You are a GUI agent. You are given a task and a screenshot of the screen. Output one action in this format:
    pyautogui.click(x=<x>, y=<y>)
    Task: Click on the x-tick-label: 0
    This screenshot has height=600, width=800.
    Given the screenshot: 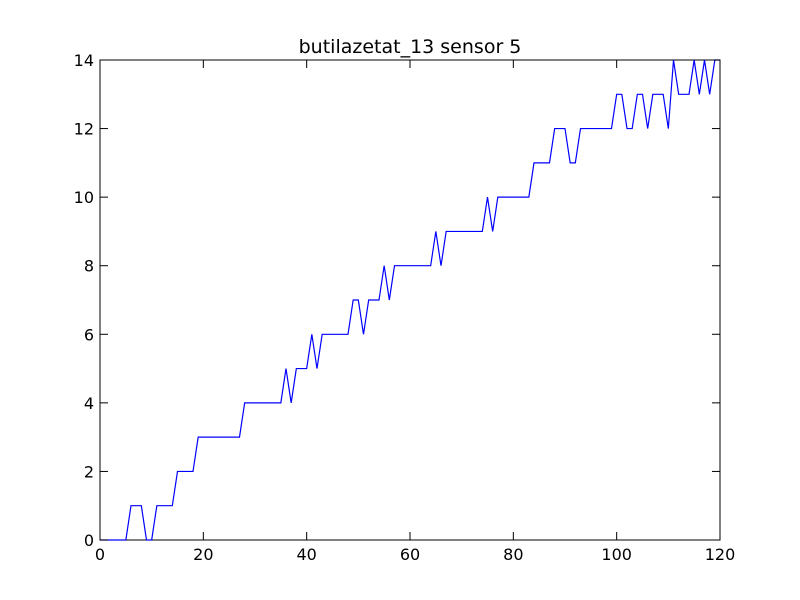 What is the action you would take?
    pyautogui.click(x=100, y=554)
    